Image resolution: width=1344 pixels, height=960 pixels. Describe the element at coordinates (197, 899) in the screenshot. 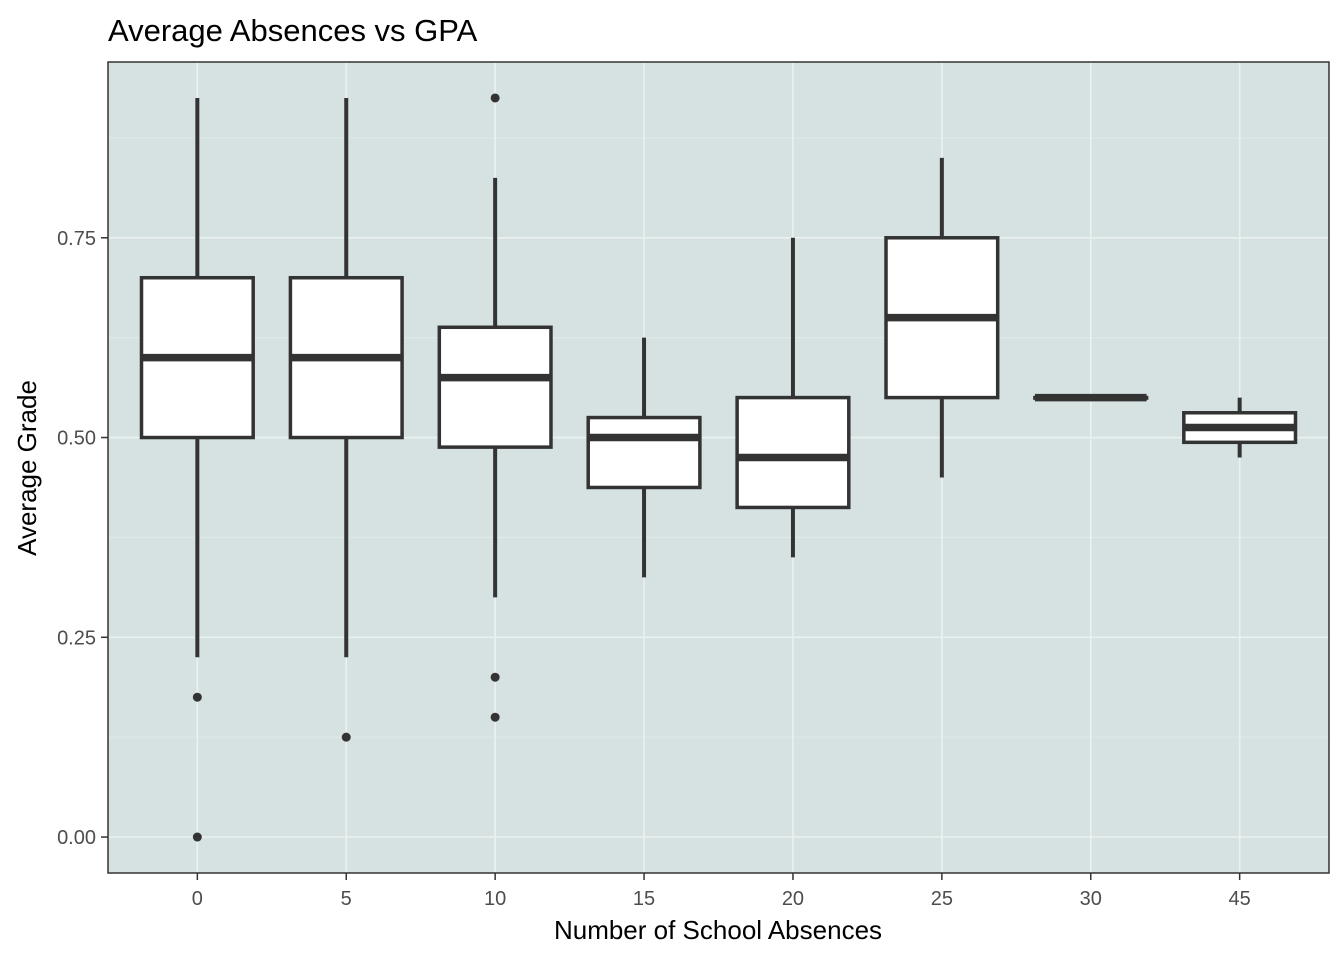

I see `x-tick-label: 0` at that location.